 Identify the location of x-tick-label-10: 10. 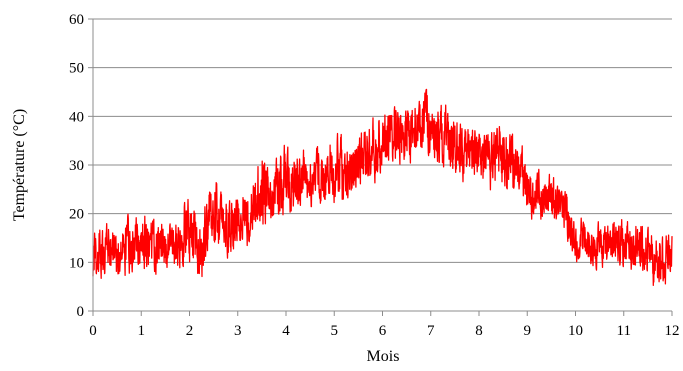
(575, 331).